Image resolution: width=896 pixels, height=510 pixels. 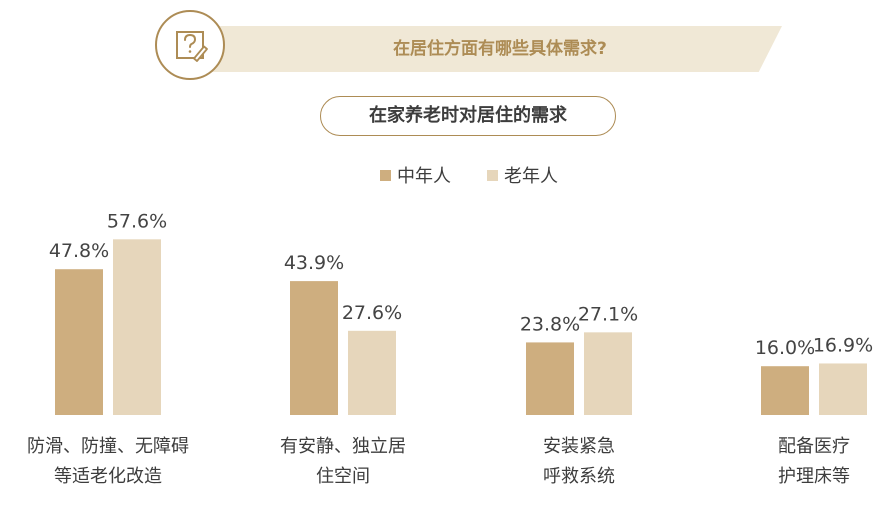 What do you see at coordinates (79, 251) in the screenshot?
I see `data-label-0-0: 47.8%` at bounding box center [79, 251].